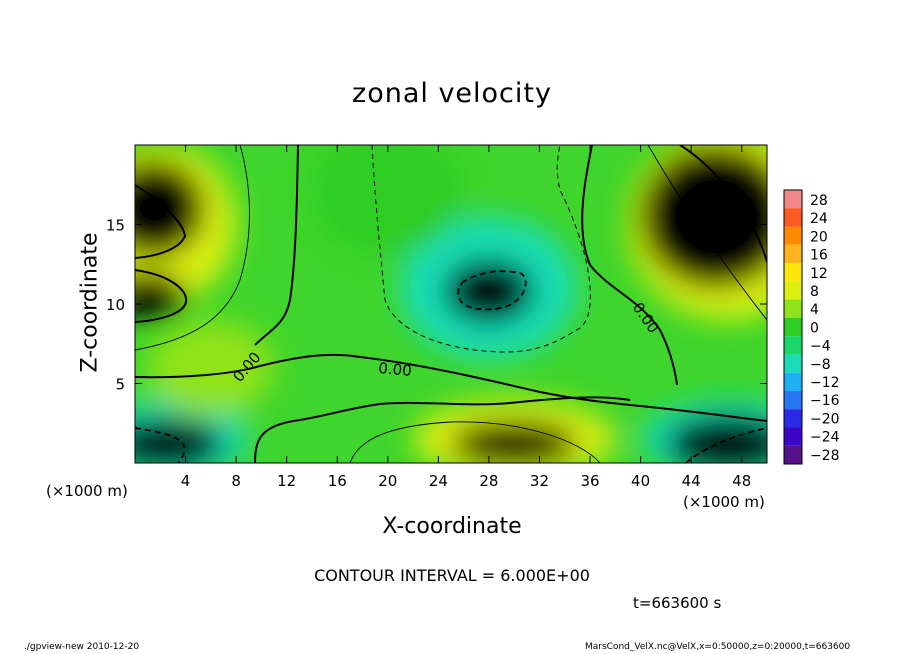 This screenshot has height=654, width=904. I want to click on pos-contour-left, so click(192, 248).